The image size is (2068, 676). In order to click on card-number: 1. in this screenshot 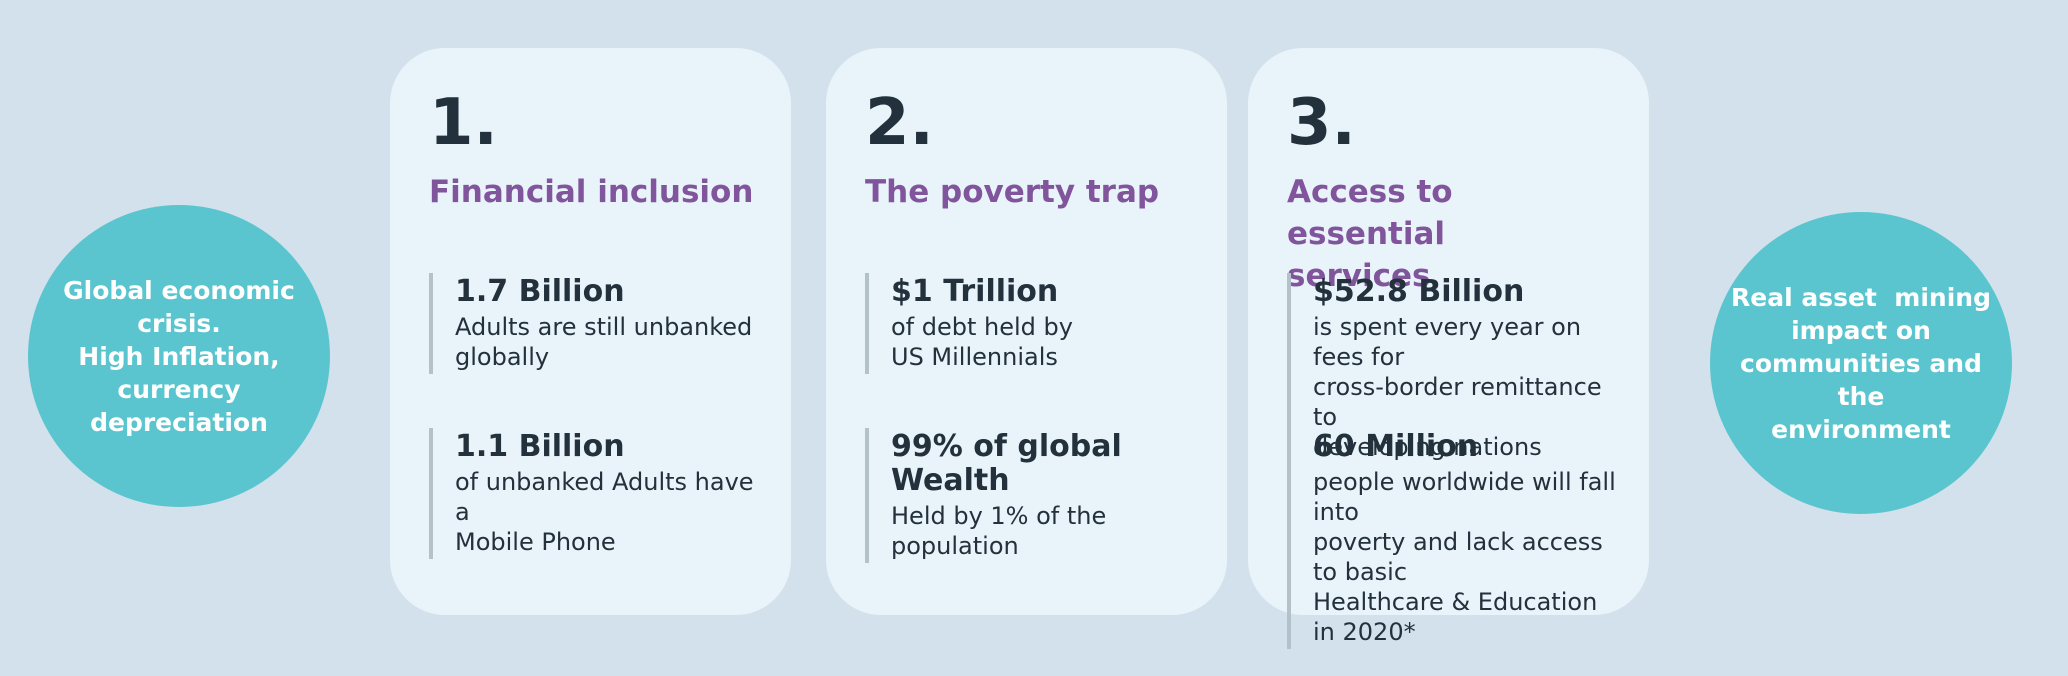, I will do `click(463, 123)`.